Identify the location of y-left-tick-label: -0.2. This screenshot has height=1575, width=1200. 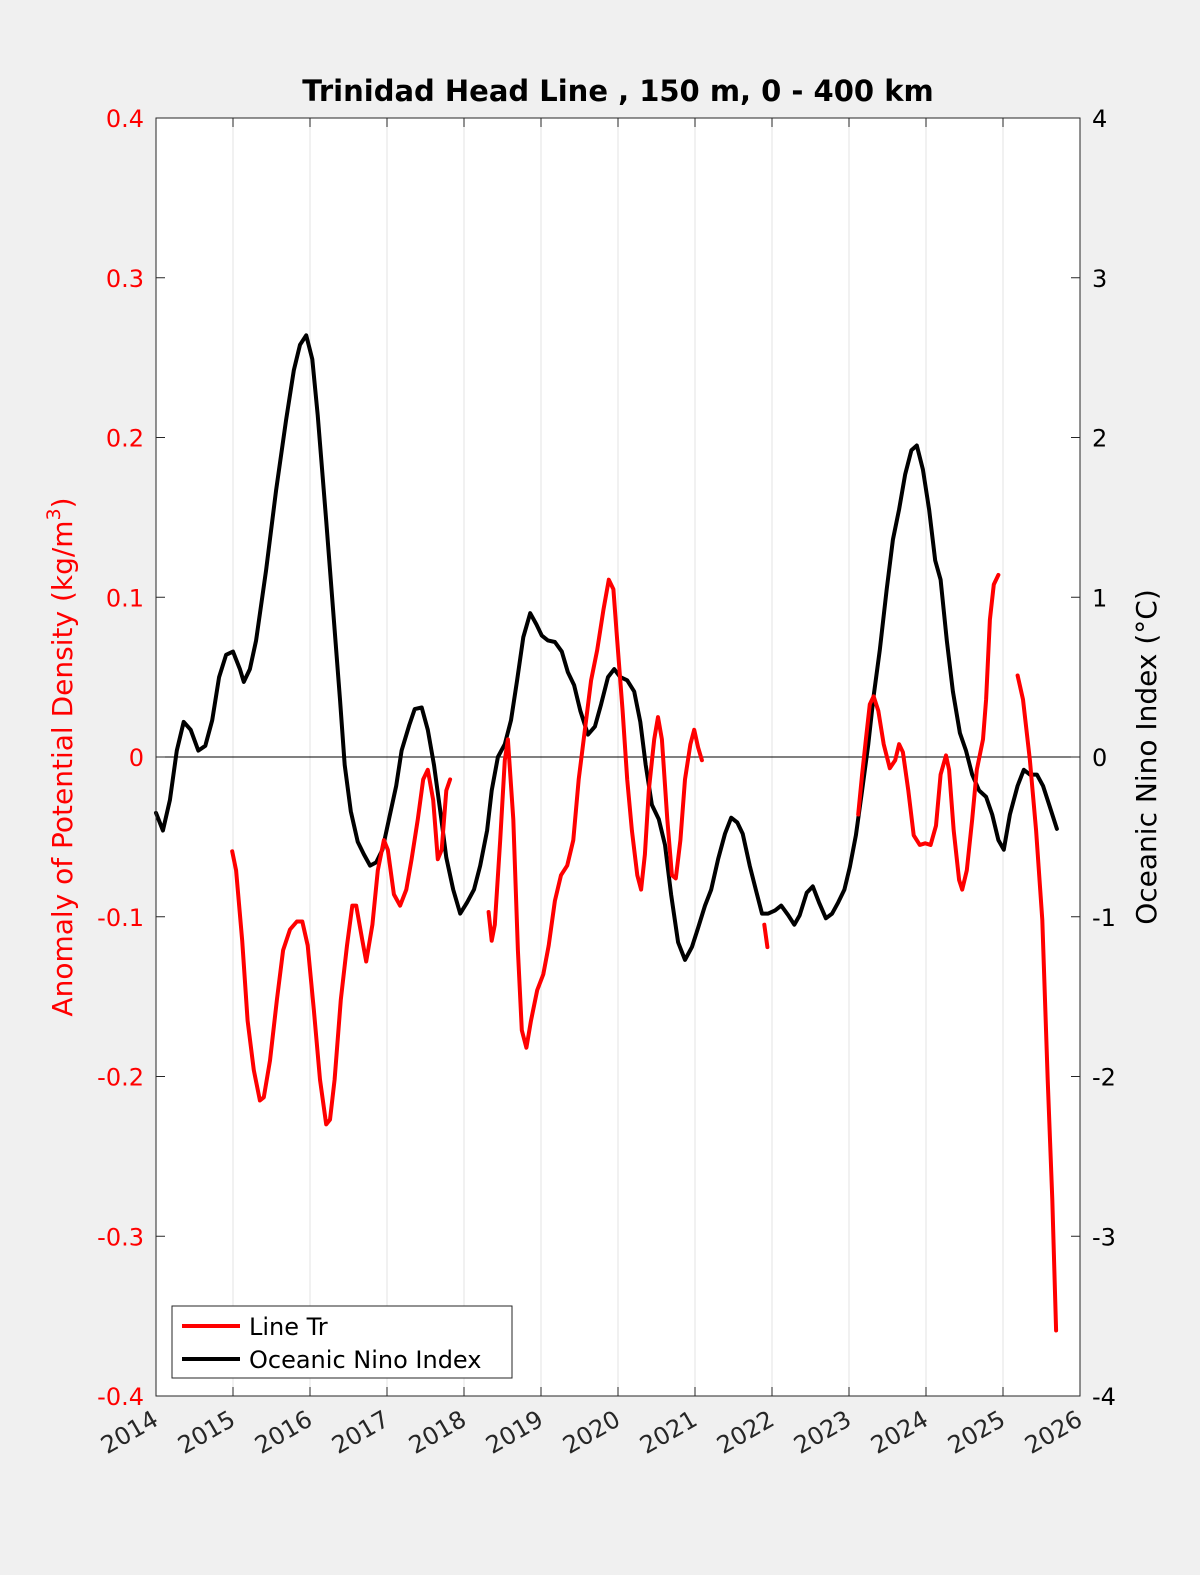
(120, 1078).